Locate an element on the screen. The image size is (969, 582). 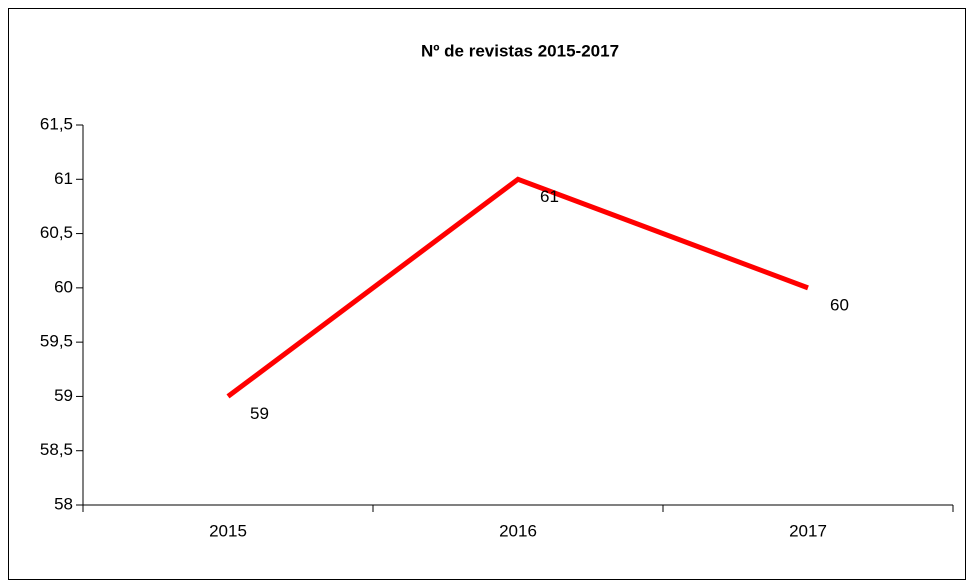
y-tick-label: 60 is located at coordinates (63, 286).